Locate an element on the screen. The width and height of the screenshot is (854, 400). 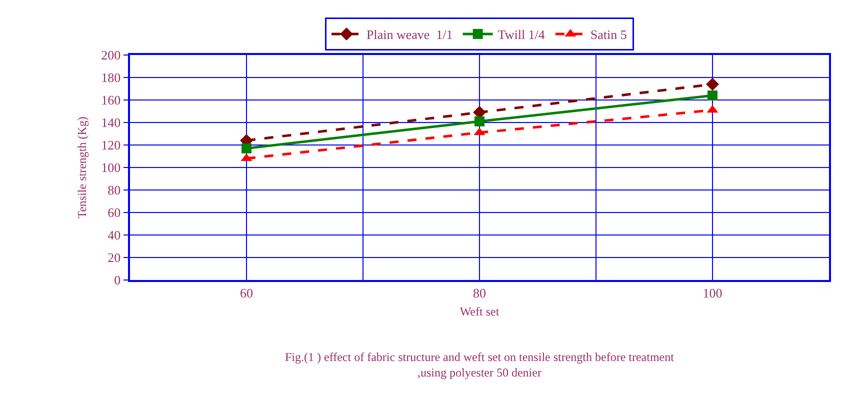
y-tick-label: 180 is located at coordinates (111, 78).